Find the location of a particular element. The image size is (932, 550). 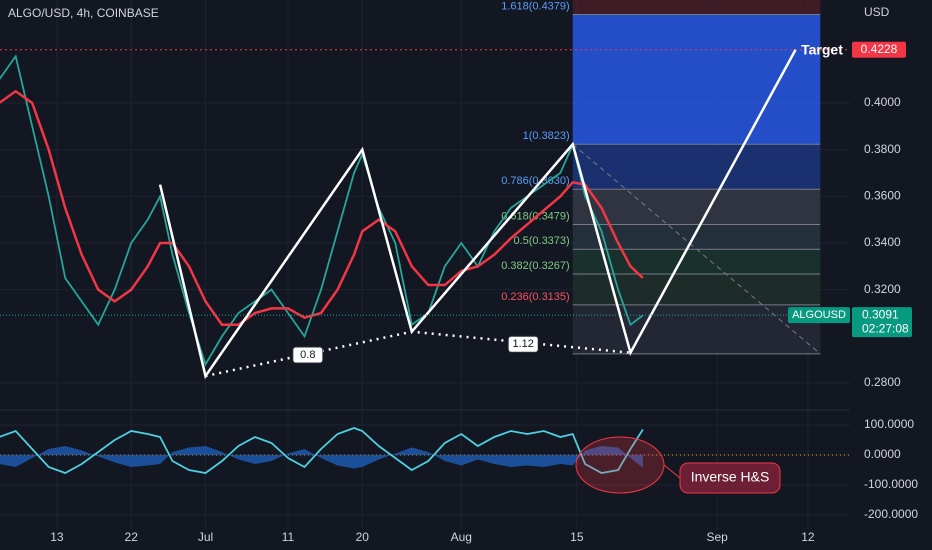

y-tick-label: 0.3800 is located at coordinates (882, 149).